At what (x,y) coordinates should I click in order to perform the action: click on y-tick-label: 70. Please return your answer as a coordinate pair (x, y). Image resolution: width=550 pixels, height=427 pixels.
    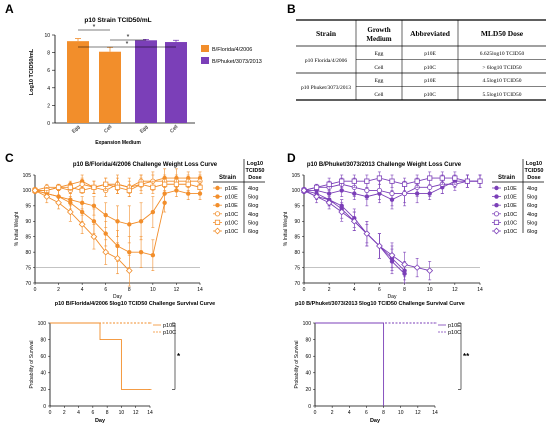
    Looking at the image, I should click on (28, 284).